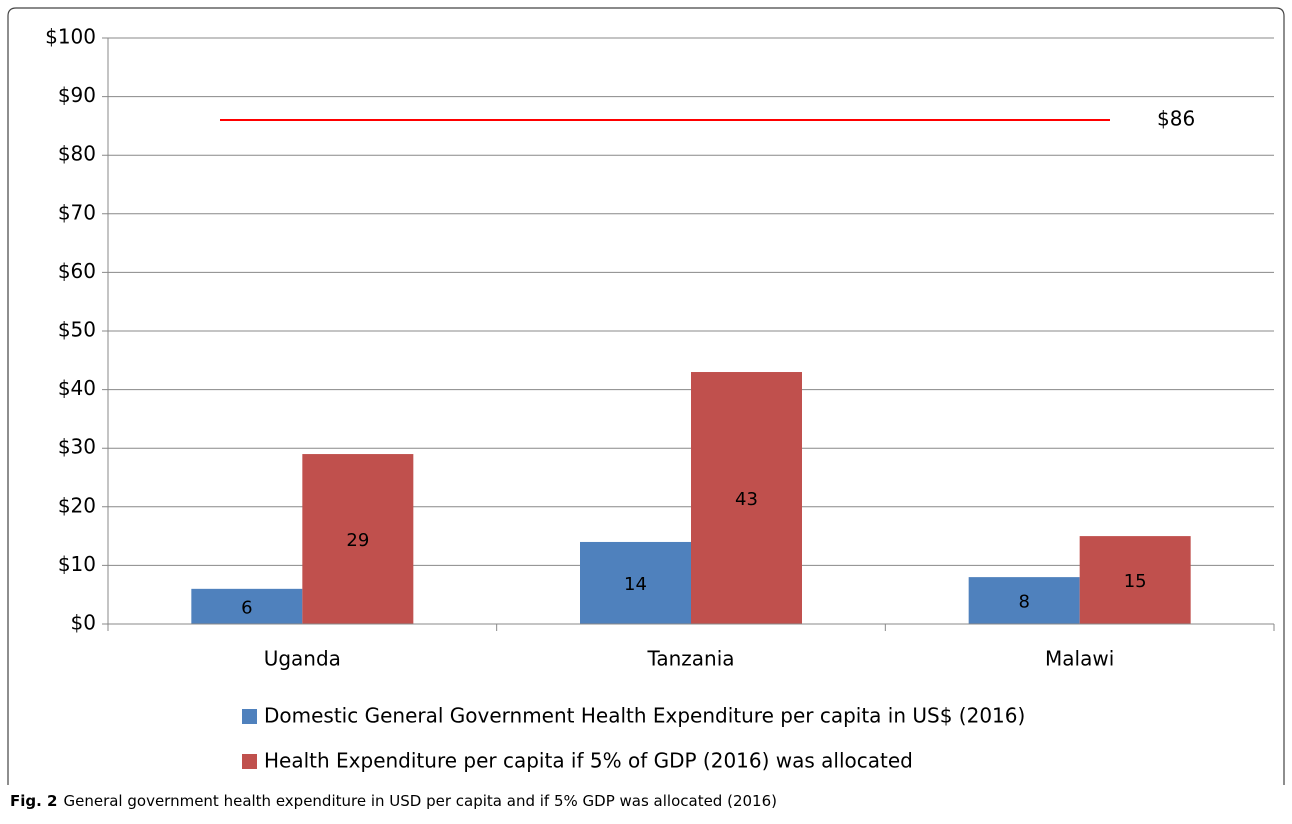  What do you see at coordinates (77, 388) in the screenshot?
I see `y-tick-label: $40` at bounding box center [77, 388].